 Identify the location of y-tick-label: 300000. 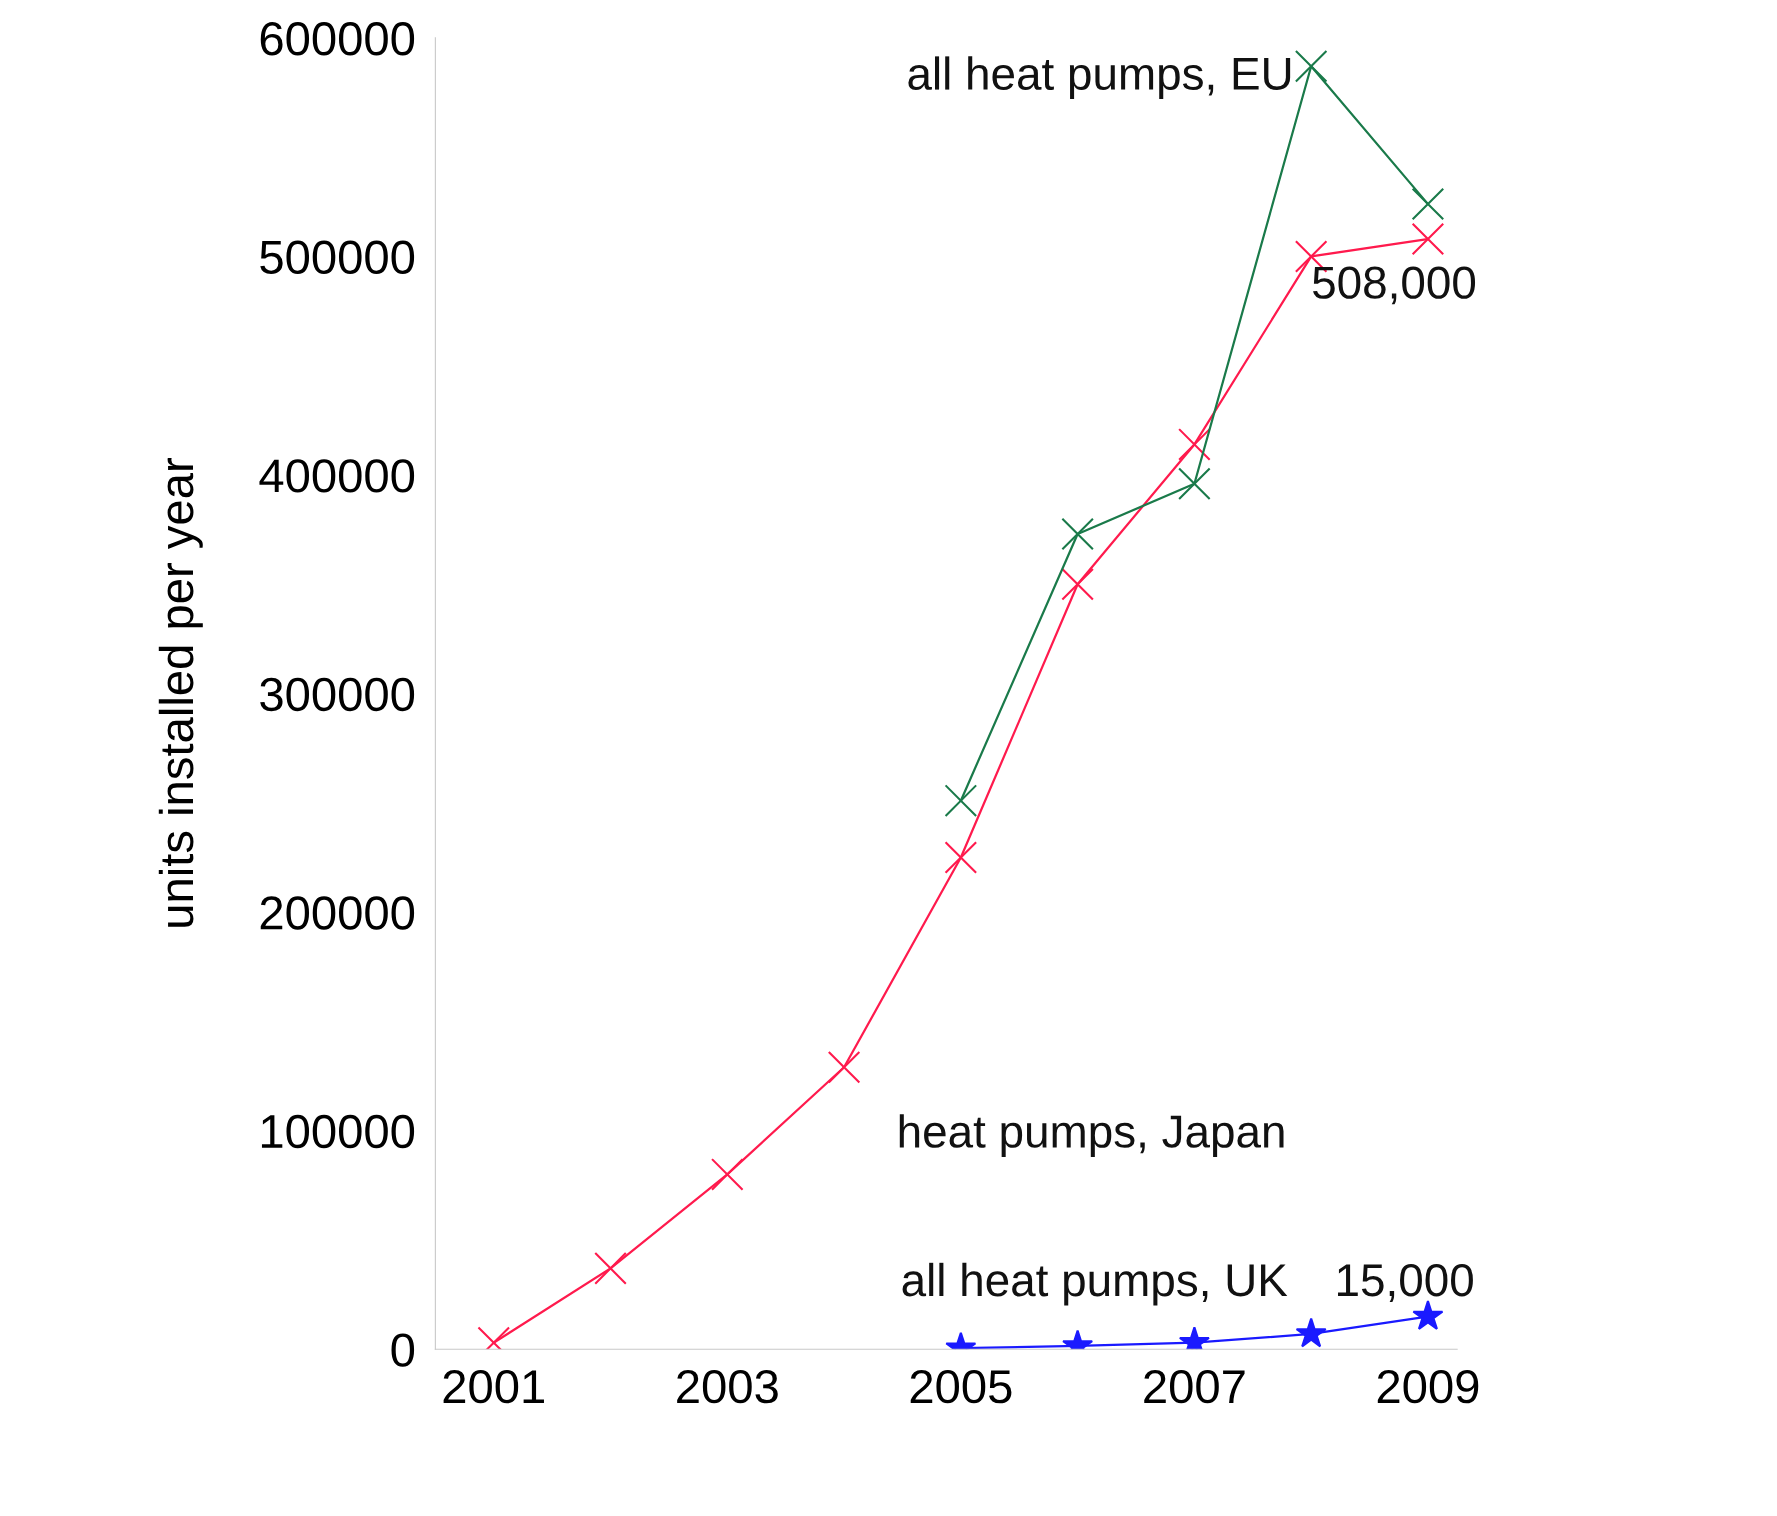
(337, 694).